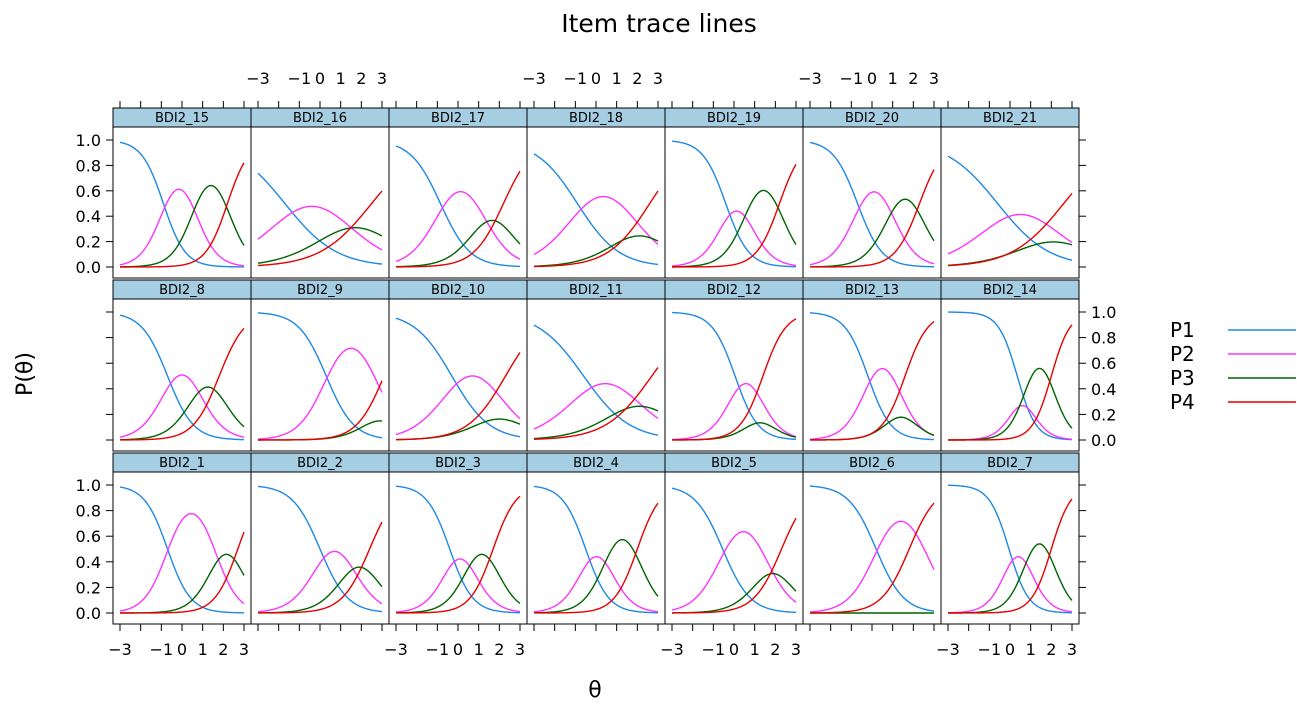  I want to click on strip-label-BDI2_7: BDI2_7, so click(1010, 463).